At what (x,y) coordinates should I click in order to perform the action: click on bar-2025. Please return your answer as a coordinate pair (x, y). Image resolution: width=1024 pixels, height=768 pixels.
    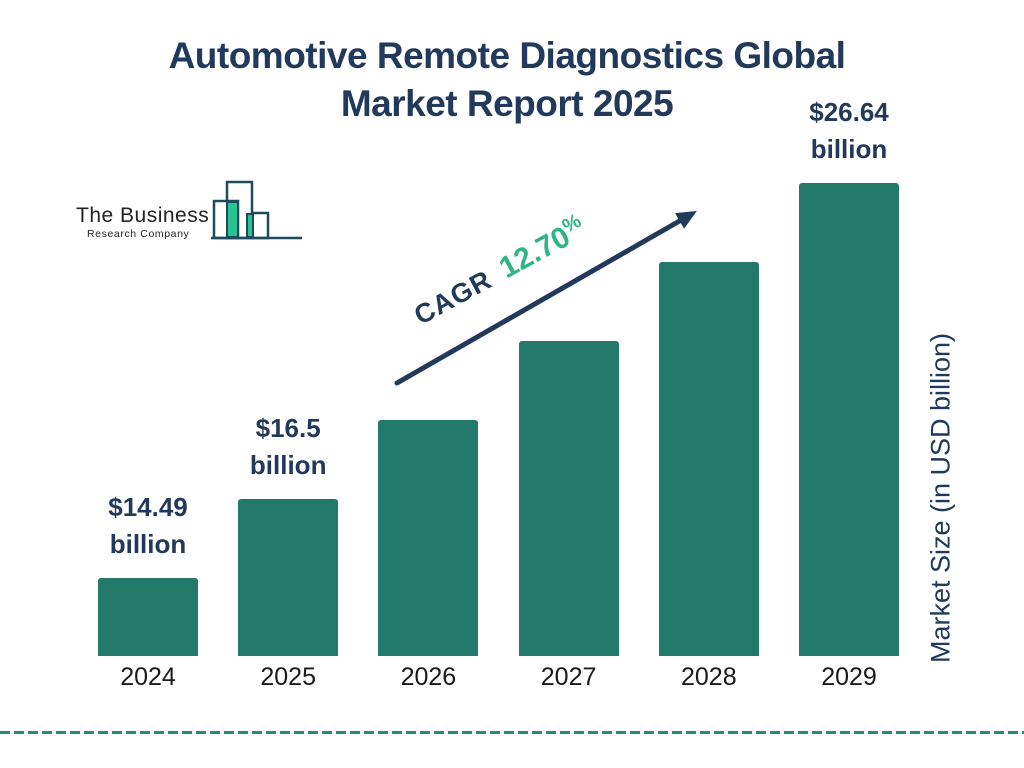
    Looking at the image, I should click on (288, 577).